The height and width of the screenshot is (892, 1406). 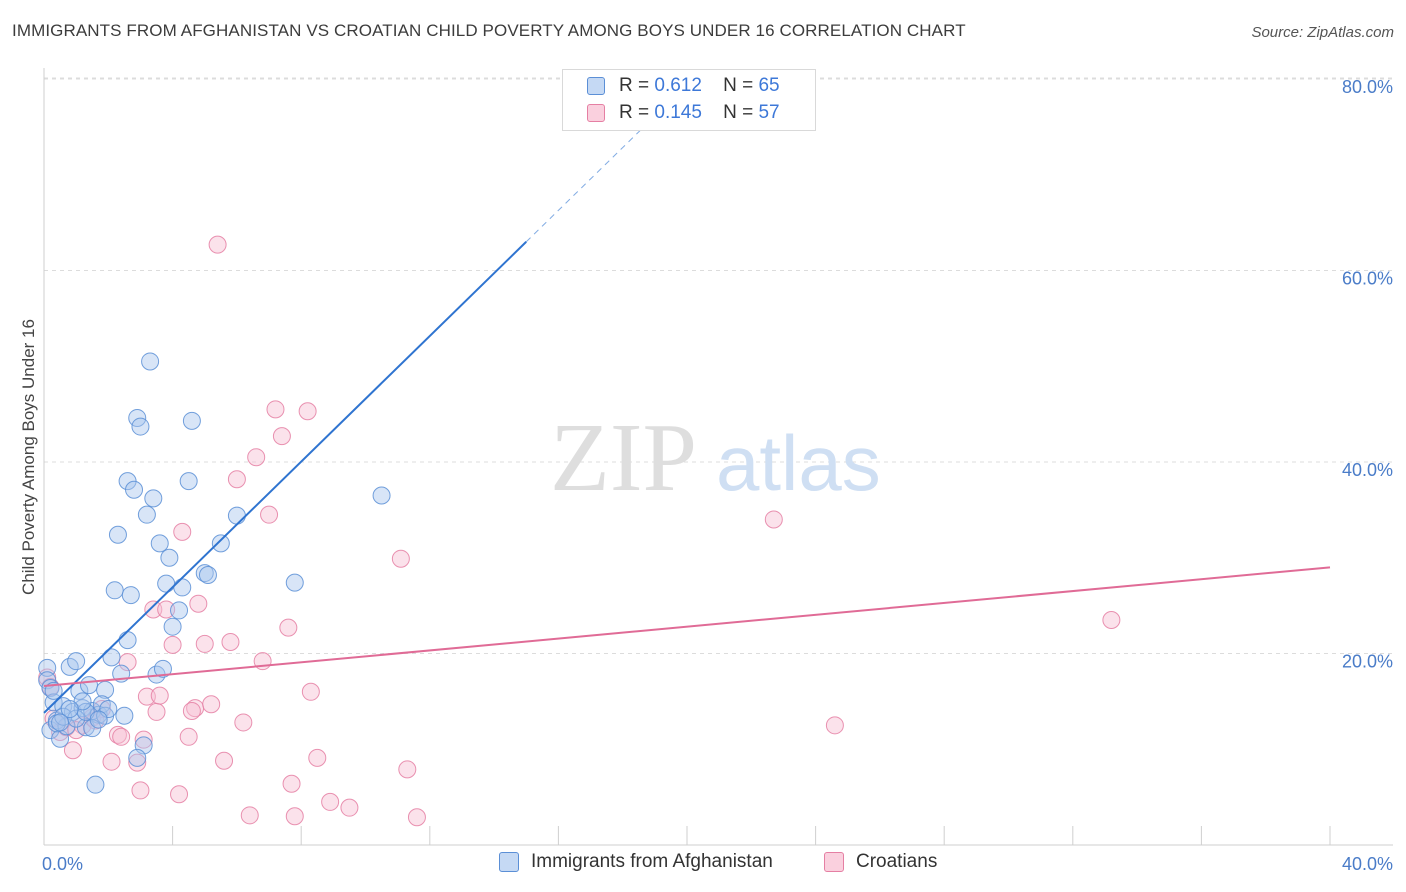 What do you see at coordinates (623, 458) in the screenshot?
I see `watermark-zip: ZIP` at bounding box center [623, 458].